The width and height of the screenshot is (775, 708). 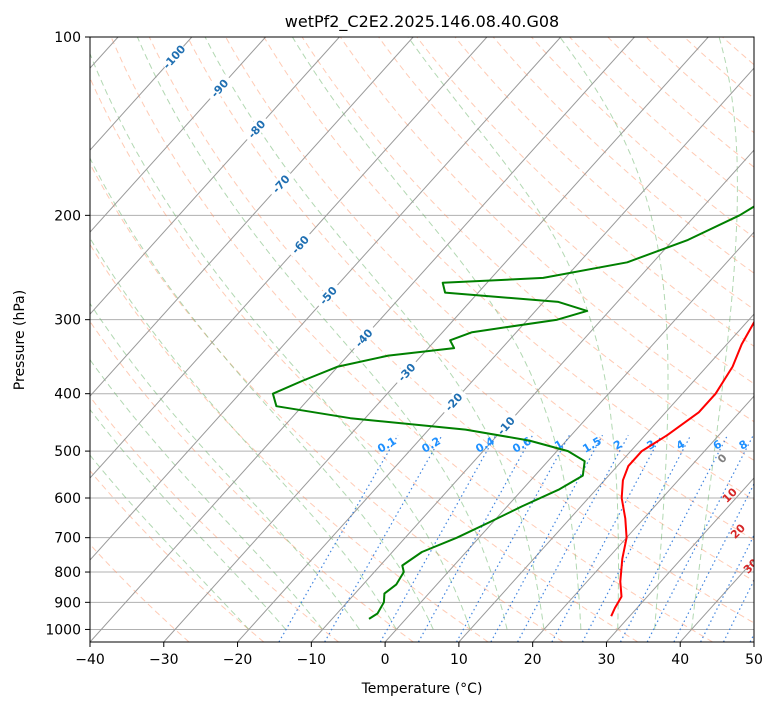 What do you see at coordinates (67, 603) in the screenshot?
I see `y-tick-label: 900` at bounding box center [67, 603].